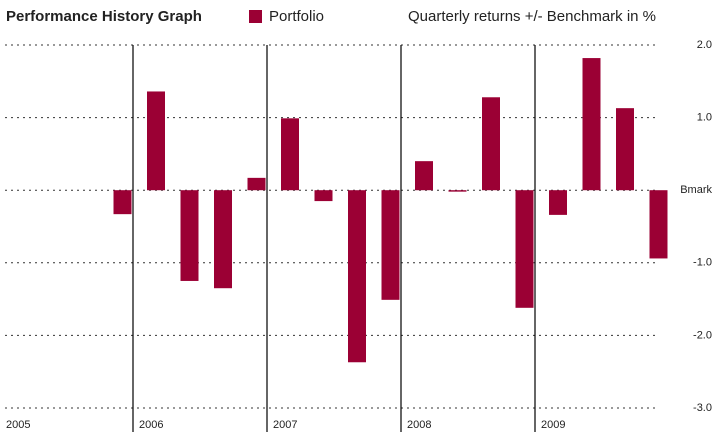 This screenshot has height=437, width=727. I want to click on x-tick-label: 2009, so click(553, 425).